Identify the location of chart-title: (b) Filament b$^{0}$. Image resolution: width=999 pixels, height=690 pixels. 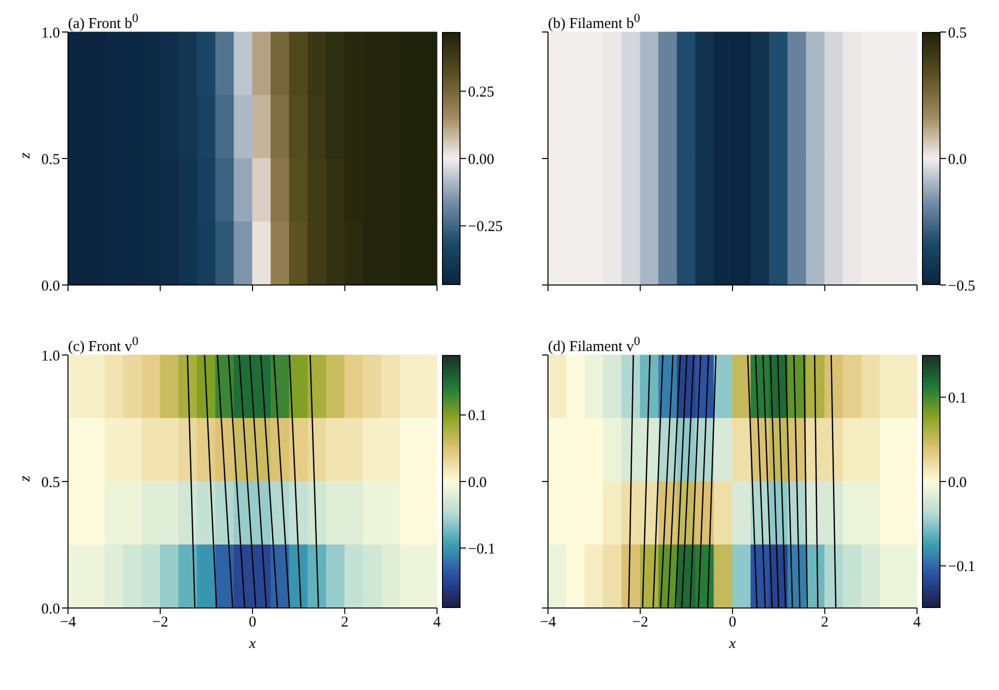
(594, 22).